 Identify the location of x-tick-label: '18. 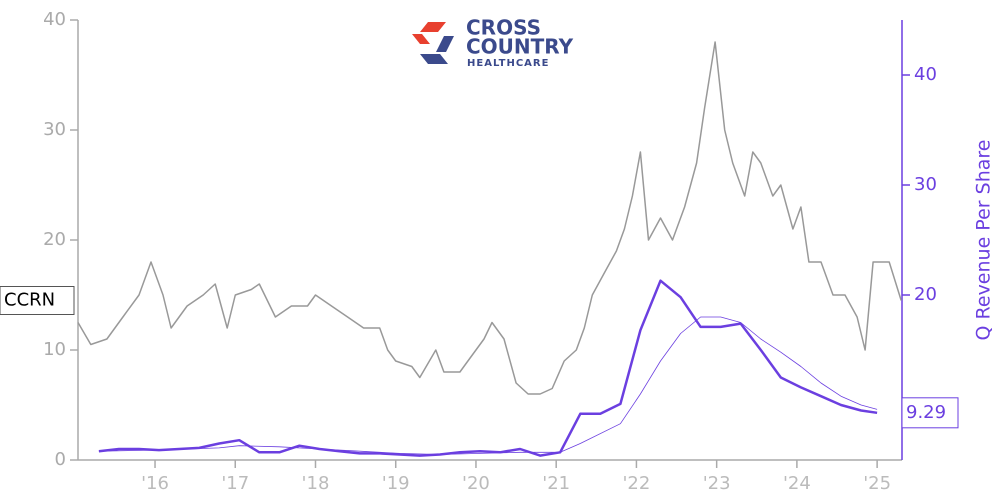
(316, 483).